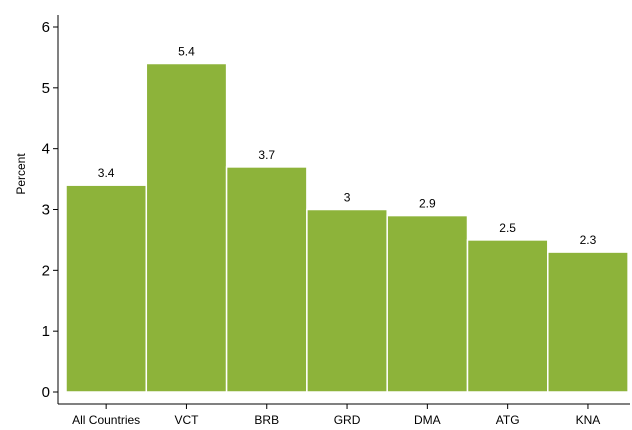  I want to click on bar-dma, so click(427, 303).